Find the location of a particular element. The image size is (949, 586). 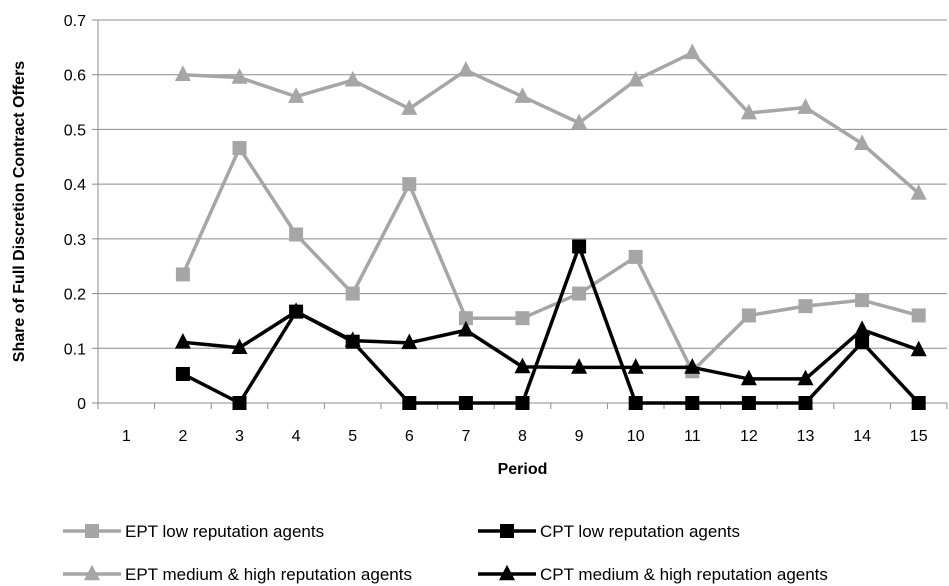

x-tick-label: 13 is located at coordinates (806, 436).